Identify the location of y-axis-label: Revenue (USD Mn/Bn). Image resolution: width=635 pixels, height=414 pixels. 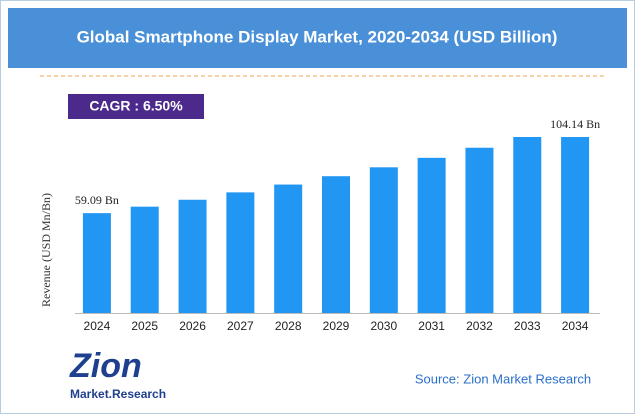
(46, 250).